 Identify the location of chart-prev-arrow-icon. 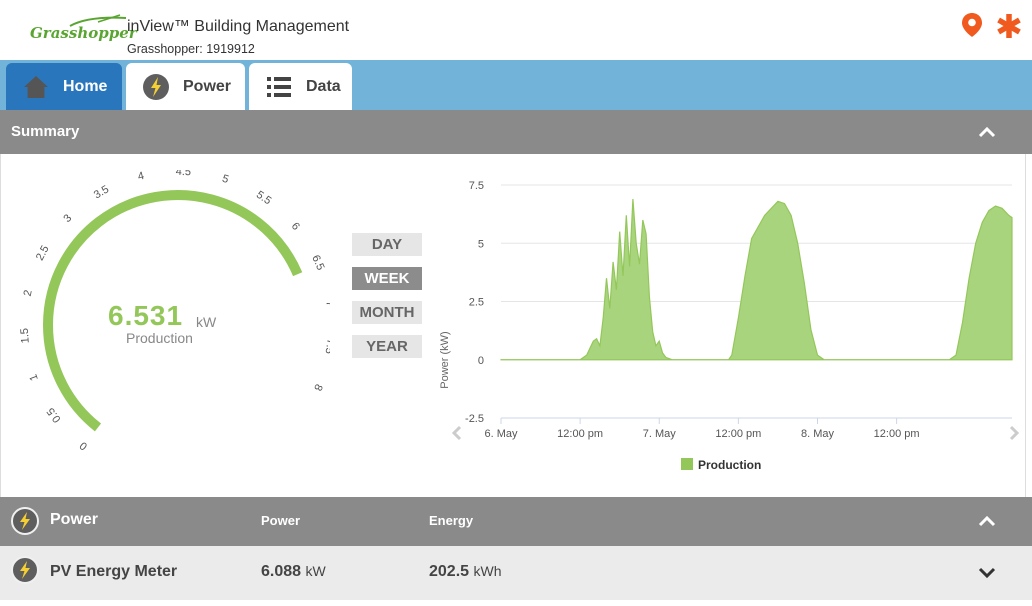
(456, 433).